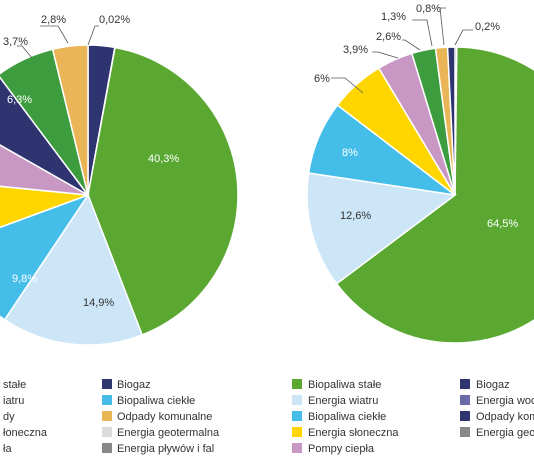 This screenshot has width=534, height=462. What do you see at coordinates (428, 9) in the screenshot?
I see `slice-value-label: 0,8%` at bounding box center [428, 9].